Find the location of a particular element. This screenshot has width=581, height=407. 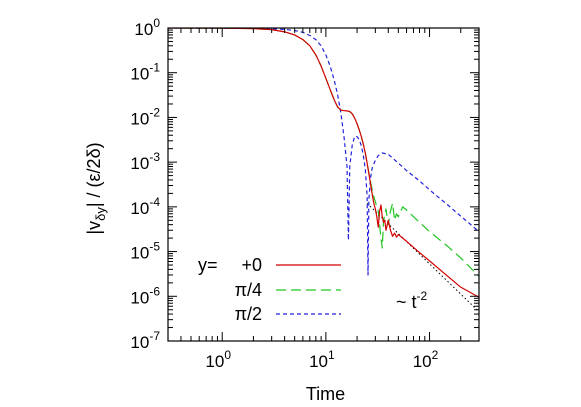

x-tick-label: 10¹ is located at coordinates (322, 359).